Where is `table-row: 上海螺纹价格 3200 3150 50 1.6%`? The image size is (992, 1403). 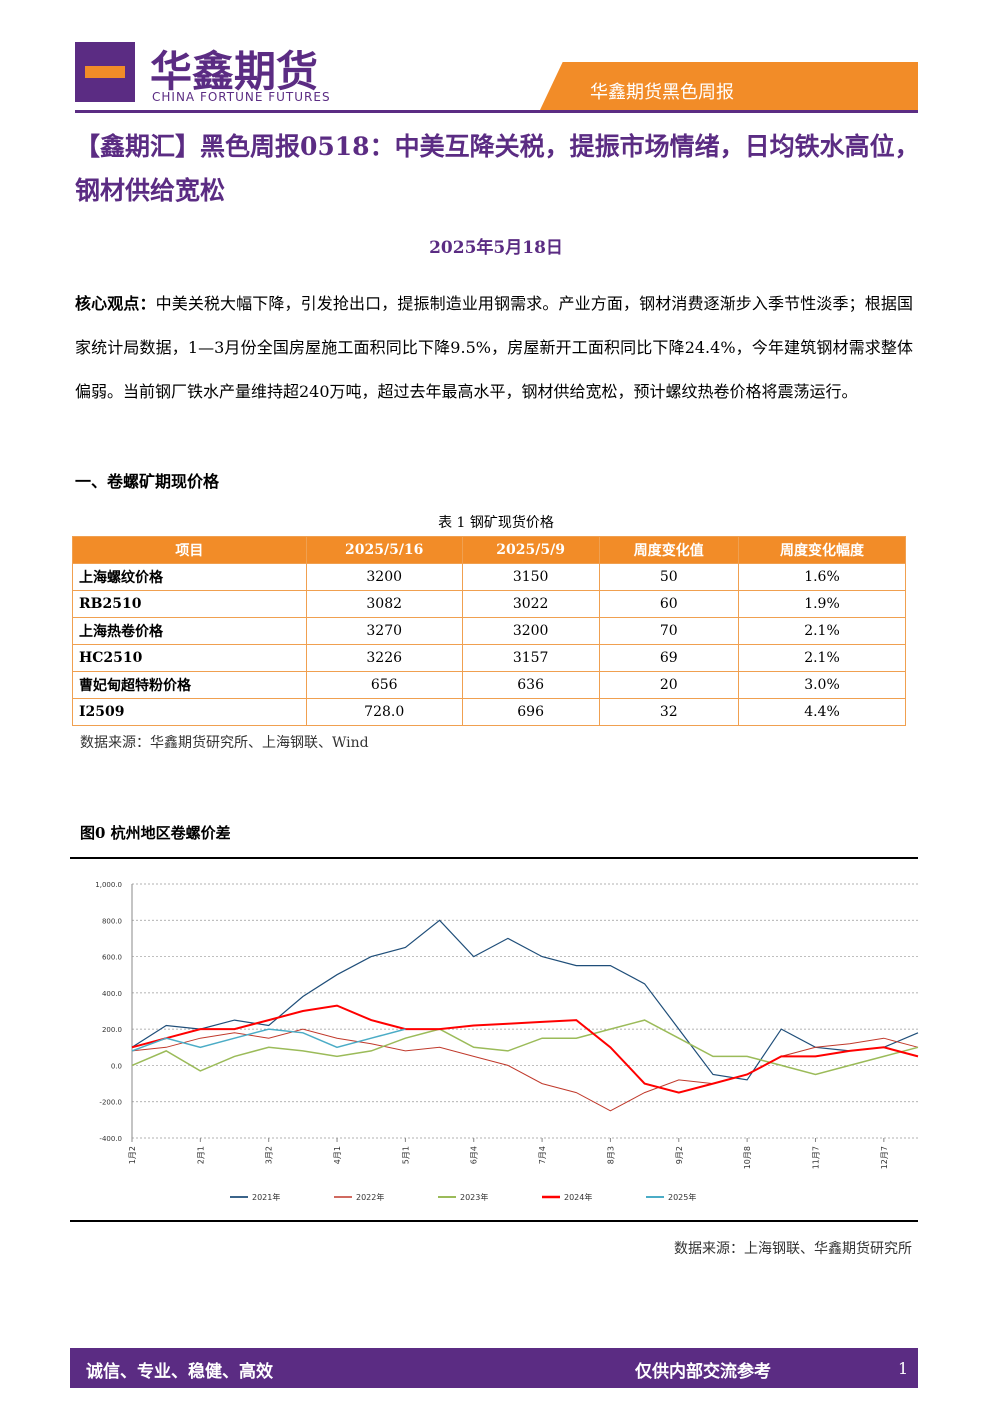
table-row: 上海螺纹价格 3200 3150 50 1.6% is located at coordinates (489, 577).